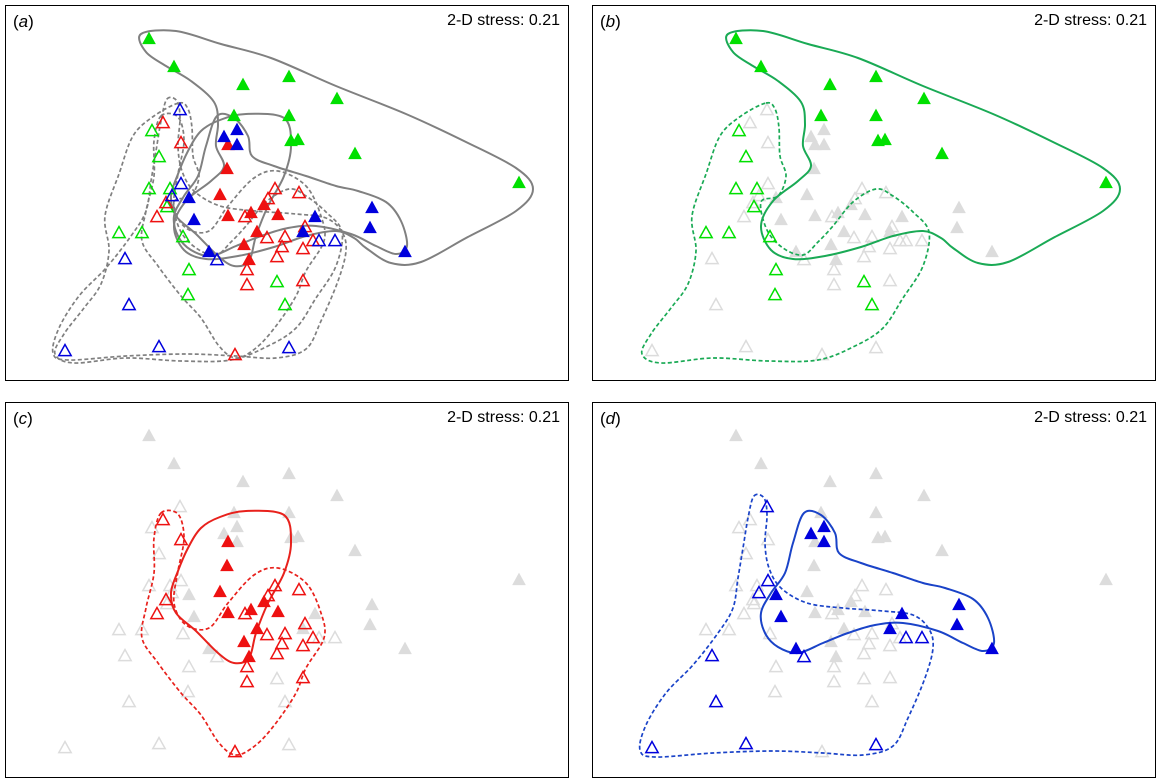  Describe the element at coordinates (23, 418) in the screenshot. I see `panel-label-c: (c)` at that location.